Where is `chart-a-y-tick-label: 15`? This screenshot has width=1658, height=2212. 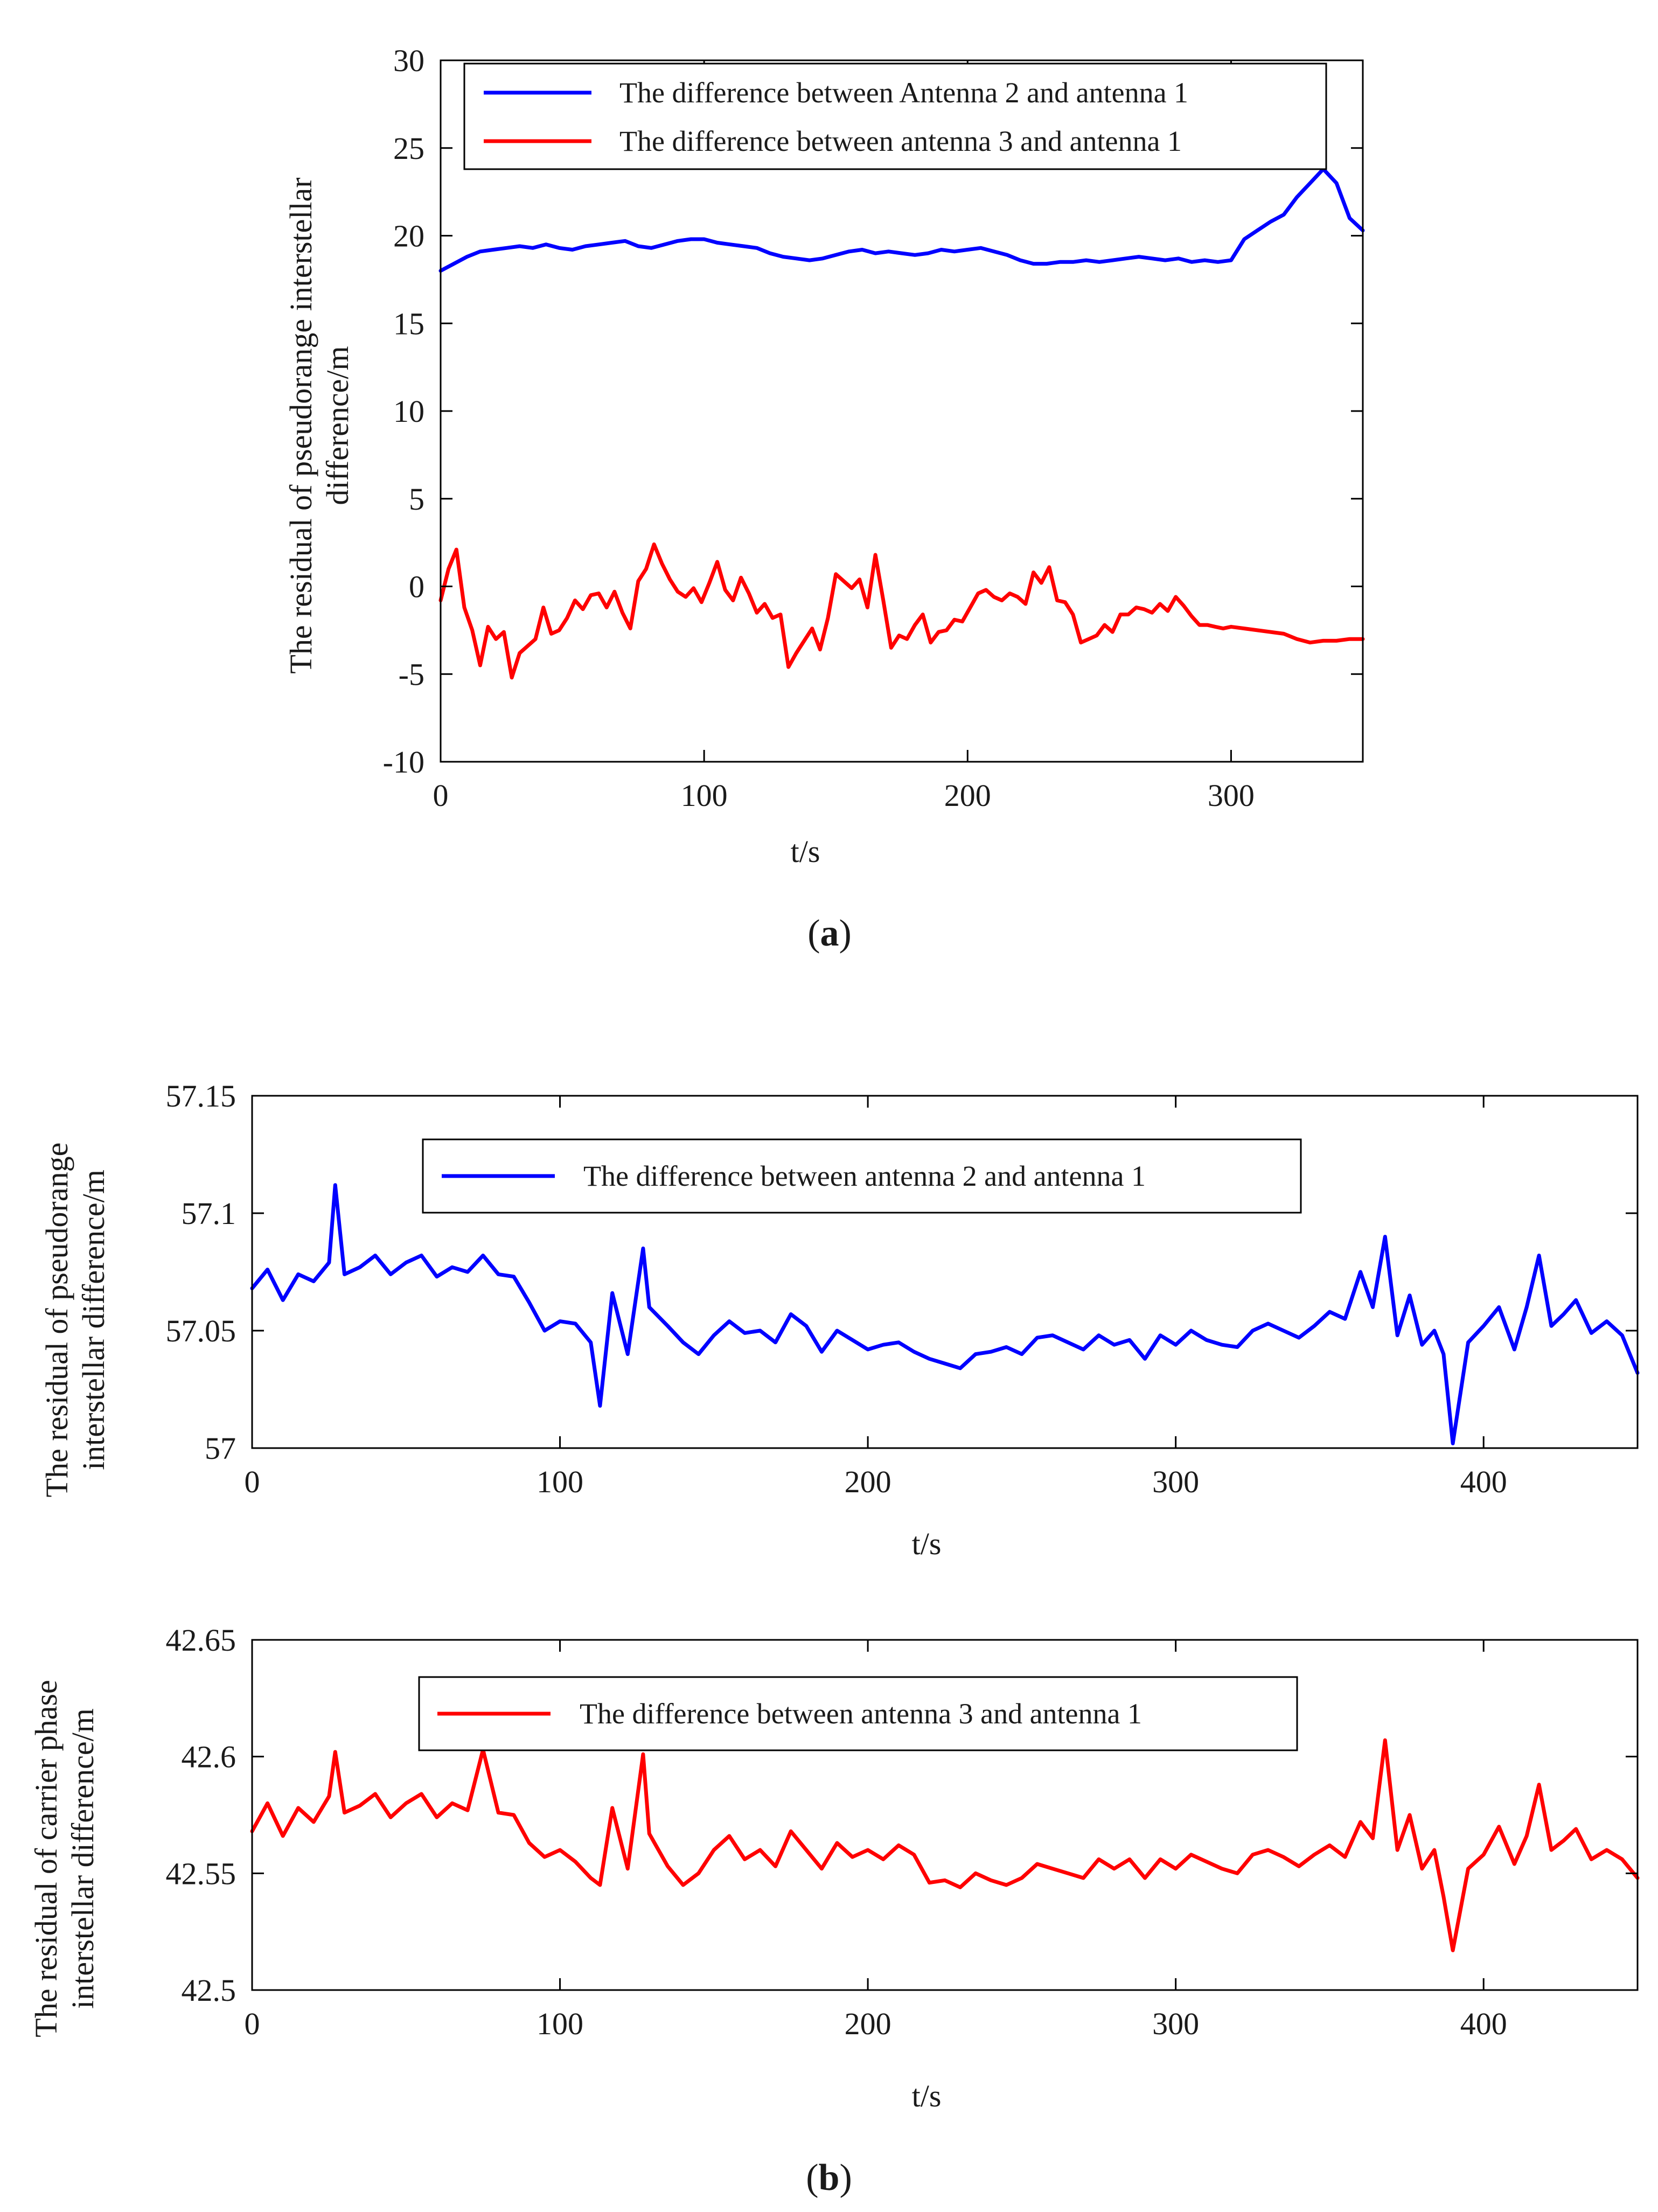 chart-a-y-tick-label: 15 is located at coordinates (409, 324).